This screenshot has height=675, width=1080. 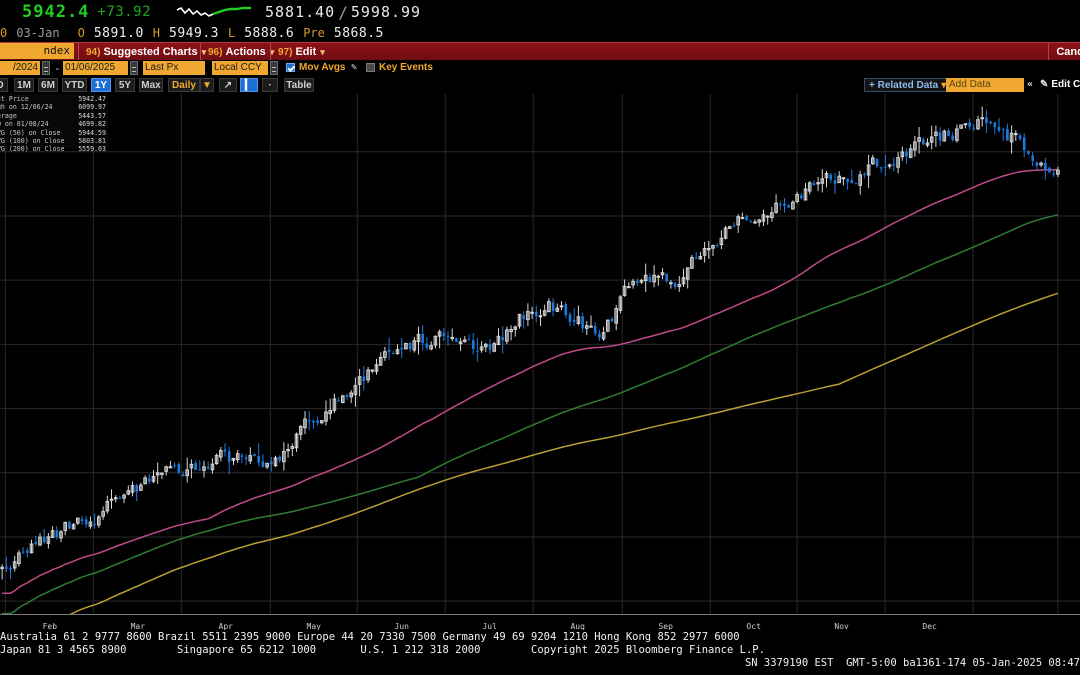 I want to click on legend-value-mavg50: 5944.59, so click(x=92, y=132).